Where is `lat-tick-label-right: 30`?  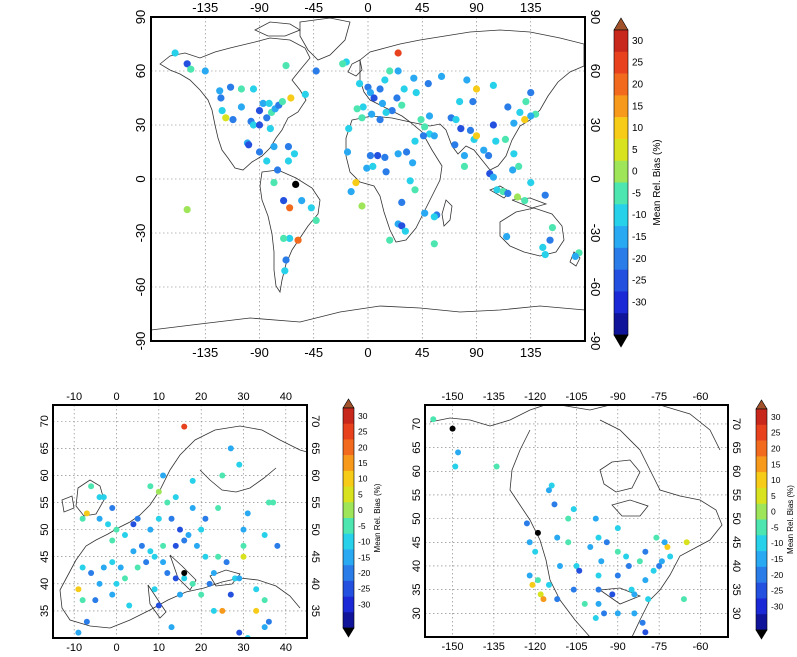 lat-tick-label-right: 30 is located at coordinates (736, 613).